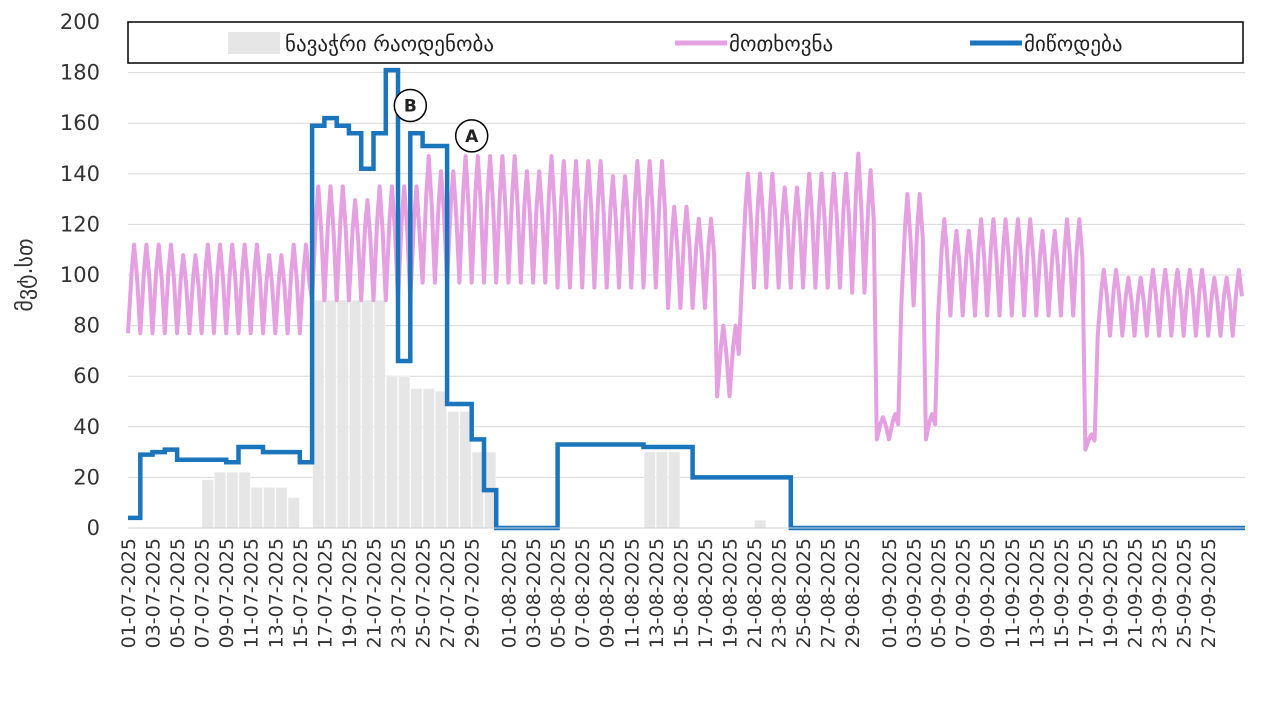 Image resolution: width=1270 pixels, height=709 pixels. What do you see at coordinates (80, 123) in the screenshot?
I see `y-tick-label: 160` at bounding box center [80, 123].